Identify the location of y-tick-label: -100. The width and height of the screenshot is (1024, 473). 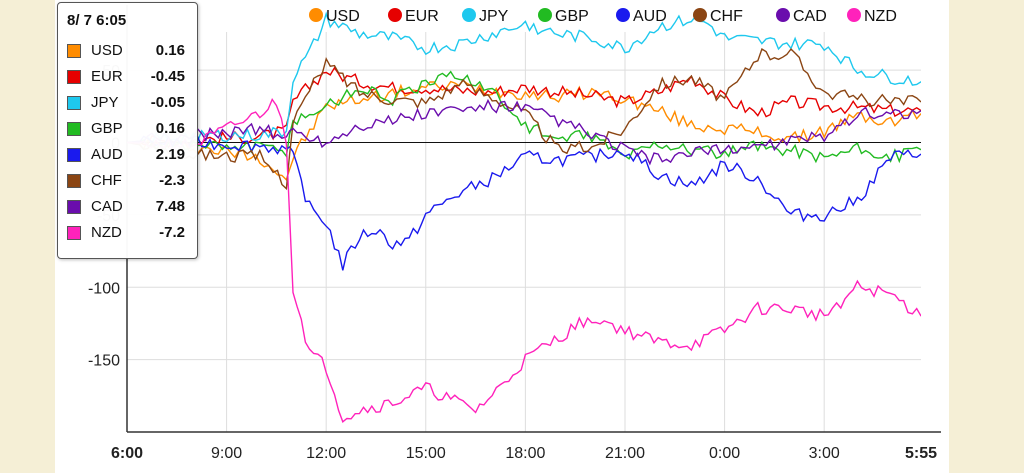
(104, 288).